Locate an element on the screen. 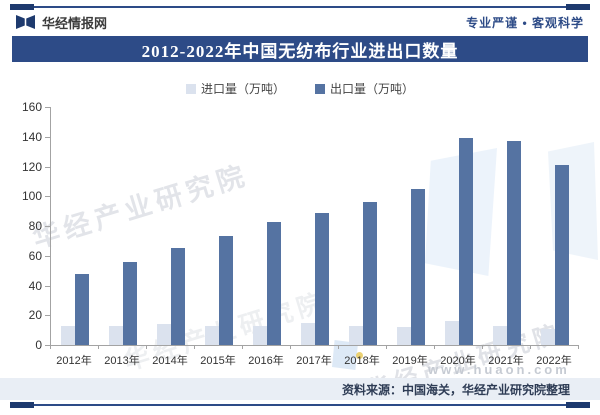 Image resolution: width=600 pixels, height=415 pixels. x-axis-tick-label: 2022年 is located at coordinates (554, 361).